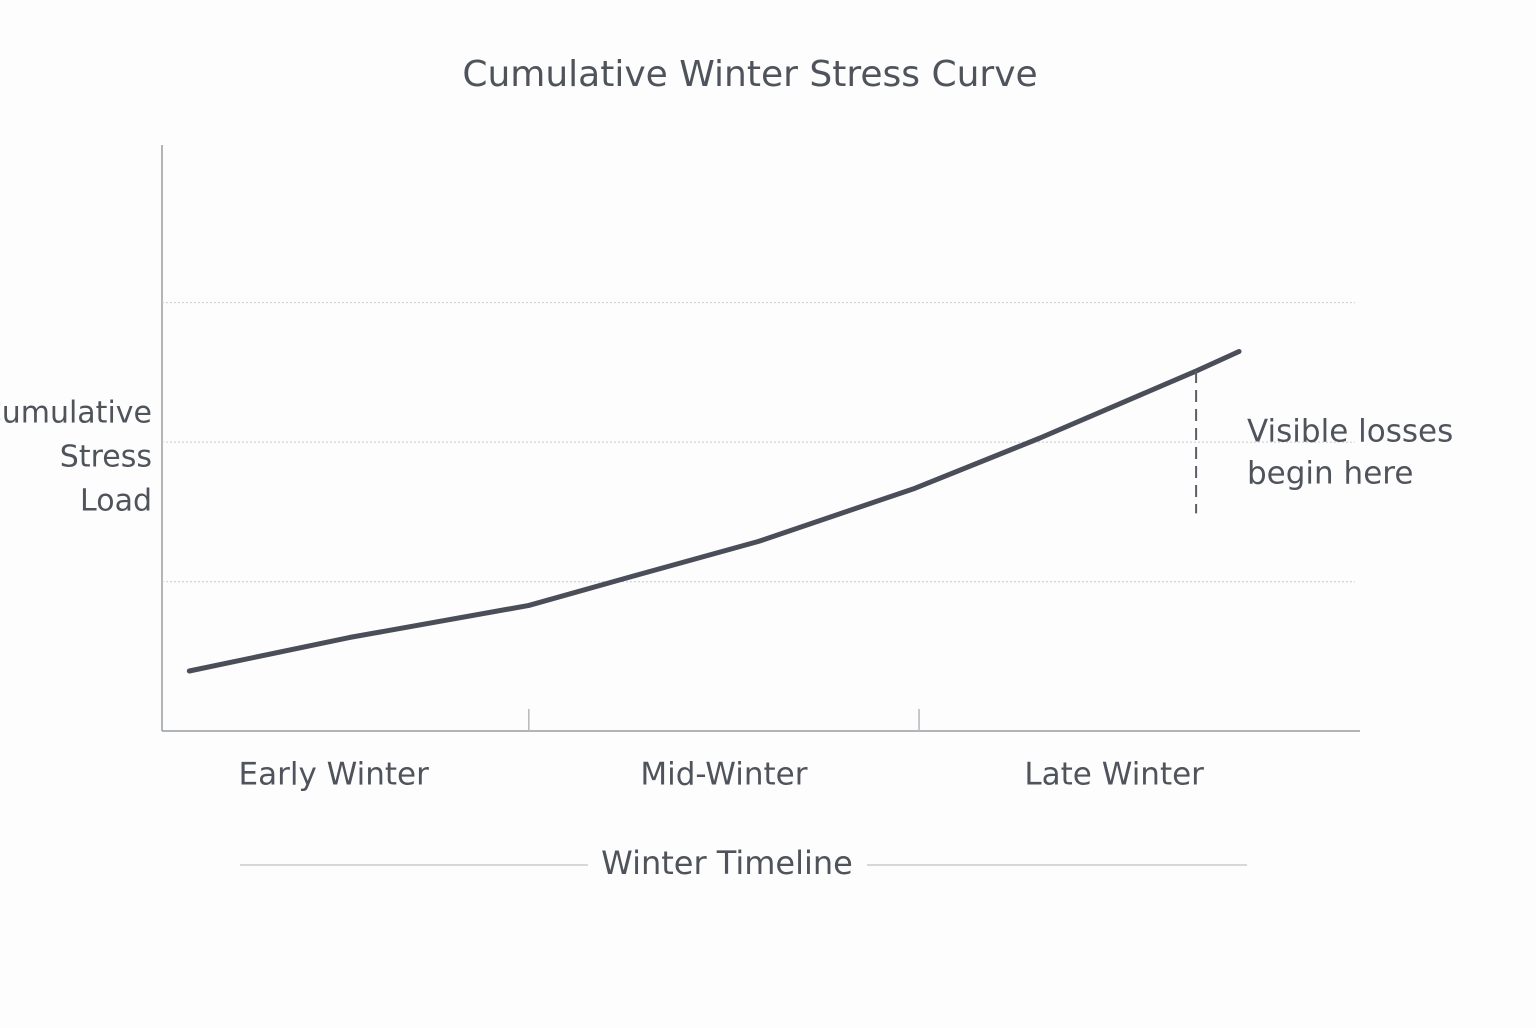  Describe the element at coordinates (334, 775) in the screenshot. I see `x-tick-label: Early Winter` at that location.